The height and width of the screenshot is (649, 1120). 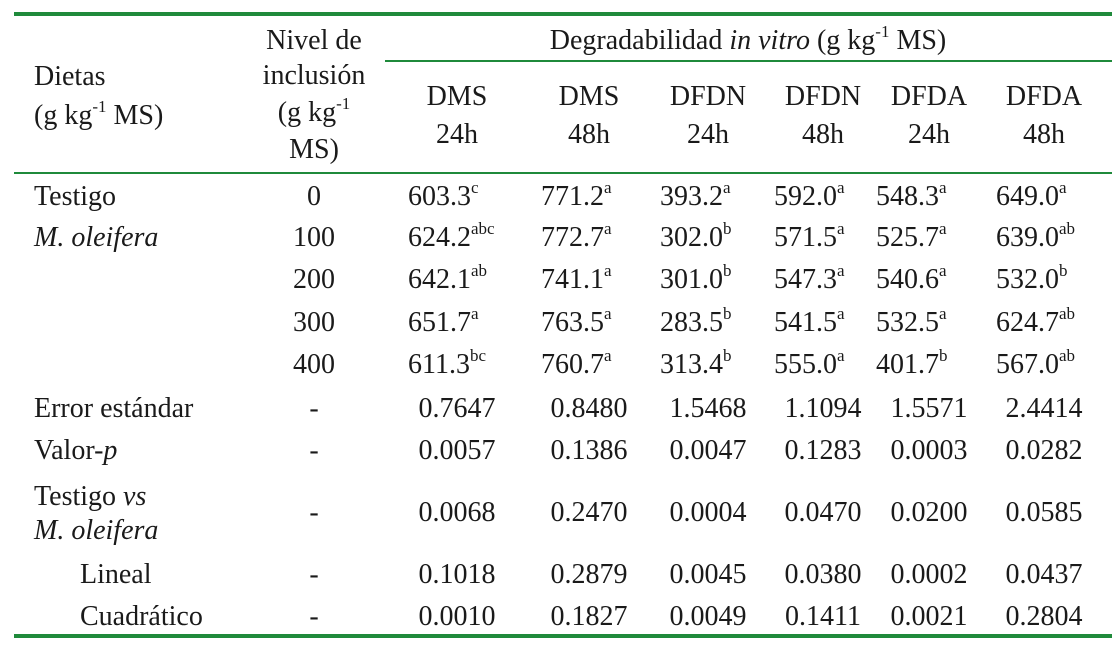 I want to click on stat-value: 0.2470, so click(x=589, y=512).